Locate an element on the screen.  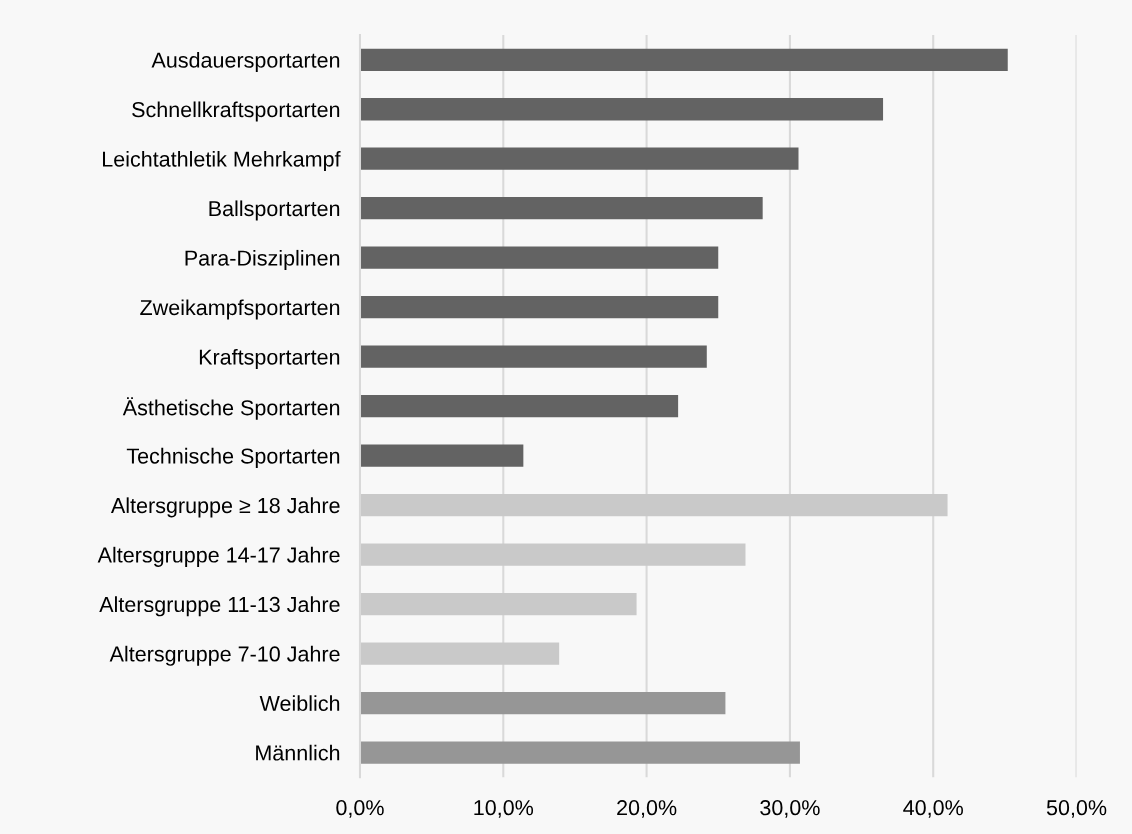
y-tick-label: Leichtathletik Mehrkampf is located at coordinates (222, 161).